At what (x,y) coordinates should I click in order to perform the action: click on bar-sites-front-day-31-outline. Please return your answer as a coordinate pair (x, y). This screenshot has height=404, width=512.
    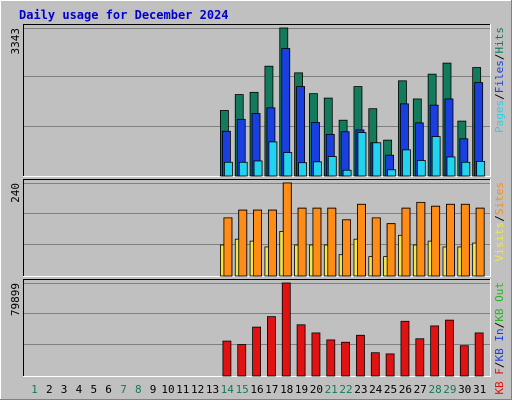
    Looking at the image, I should click on (480, 242).